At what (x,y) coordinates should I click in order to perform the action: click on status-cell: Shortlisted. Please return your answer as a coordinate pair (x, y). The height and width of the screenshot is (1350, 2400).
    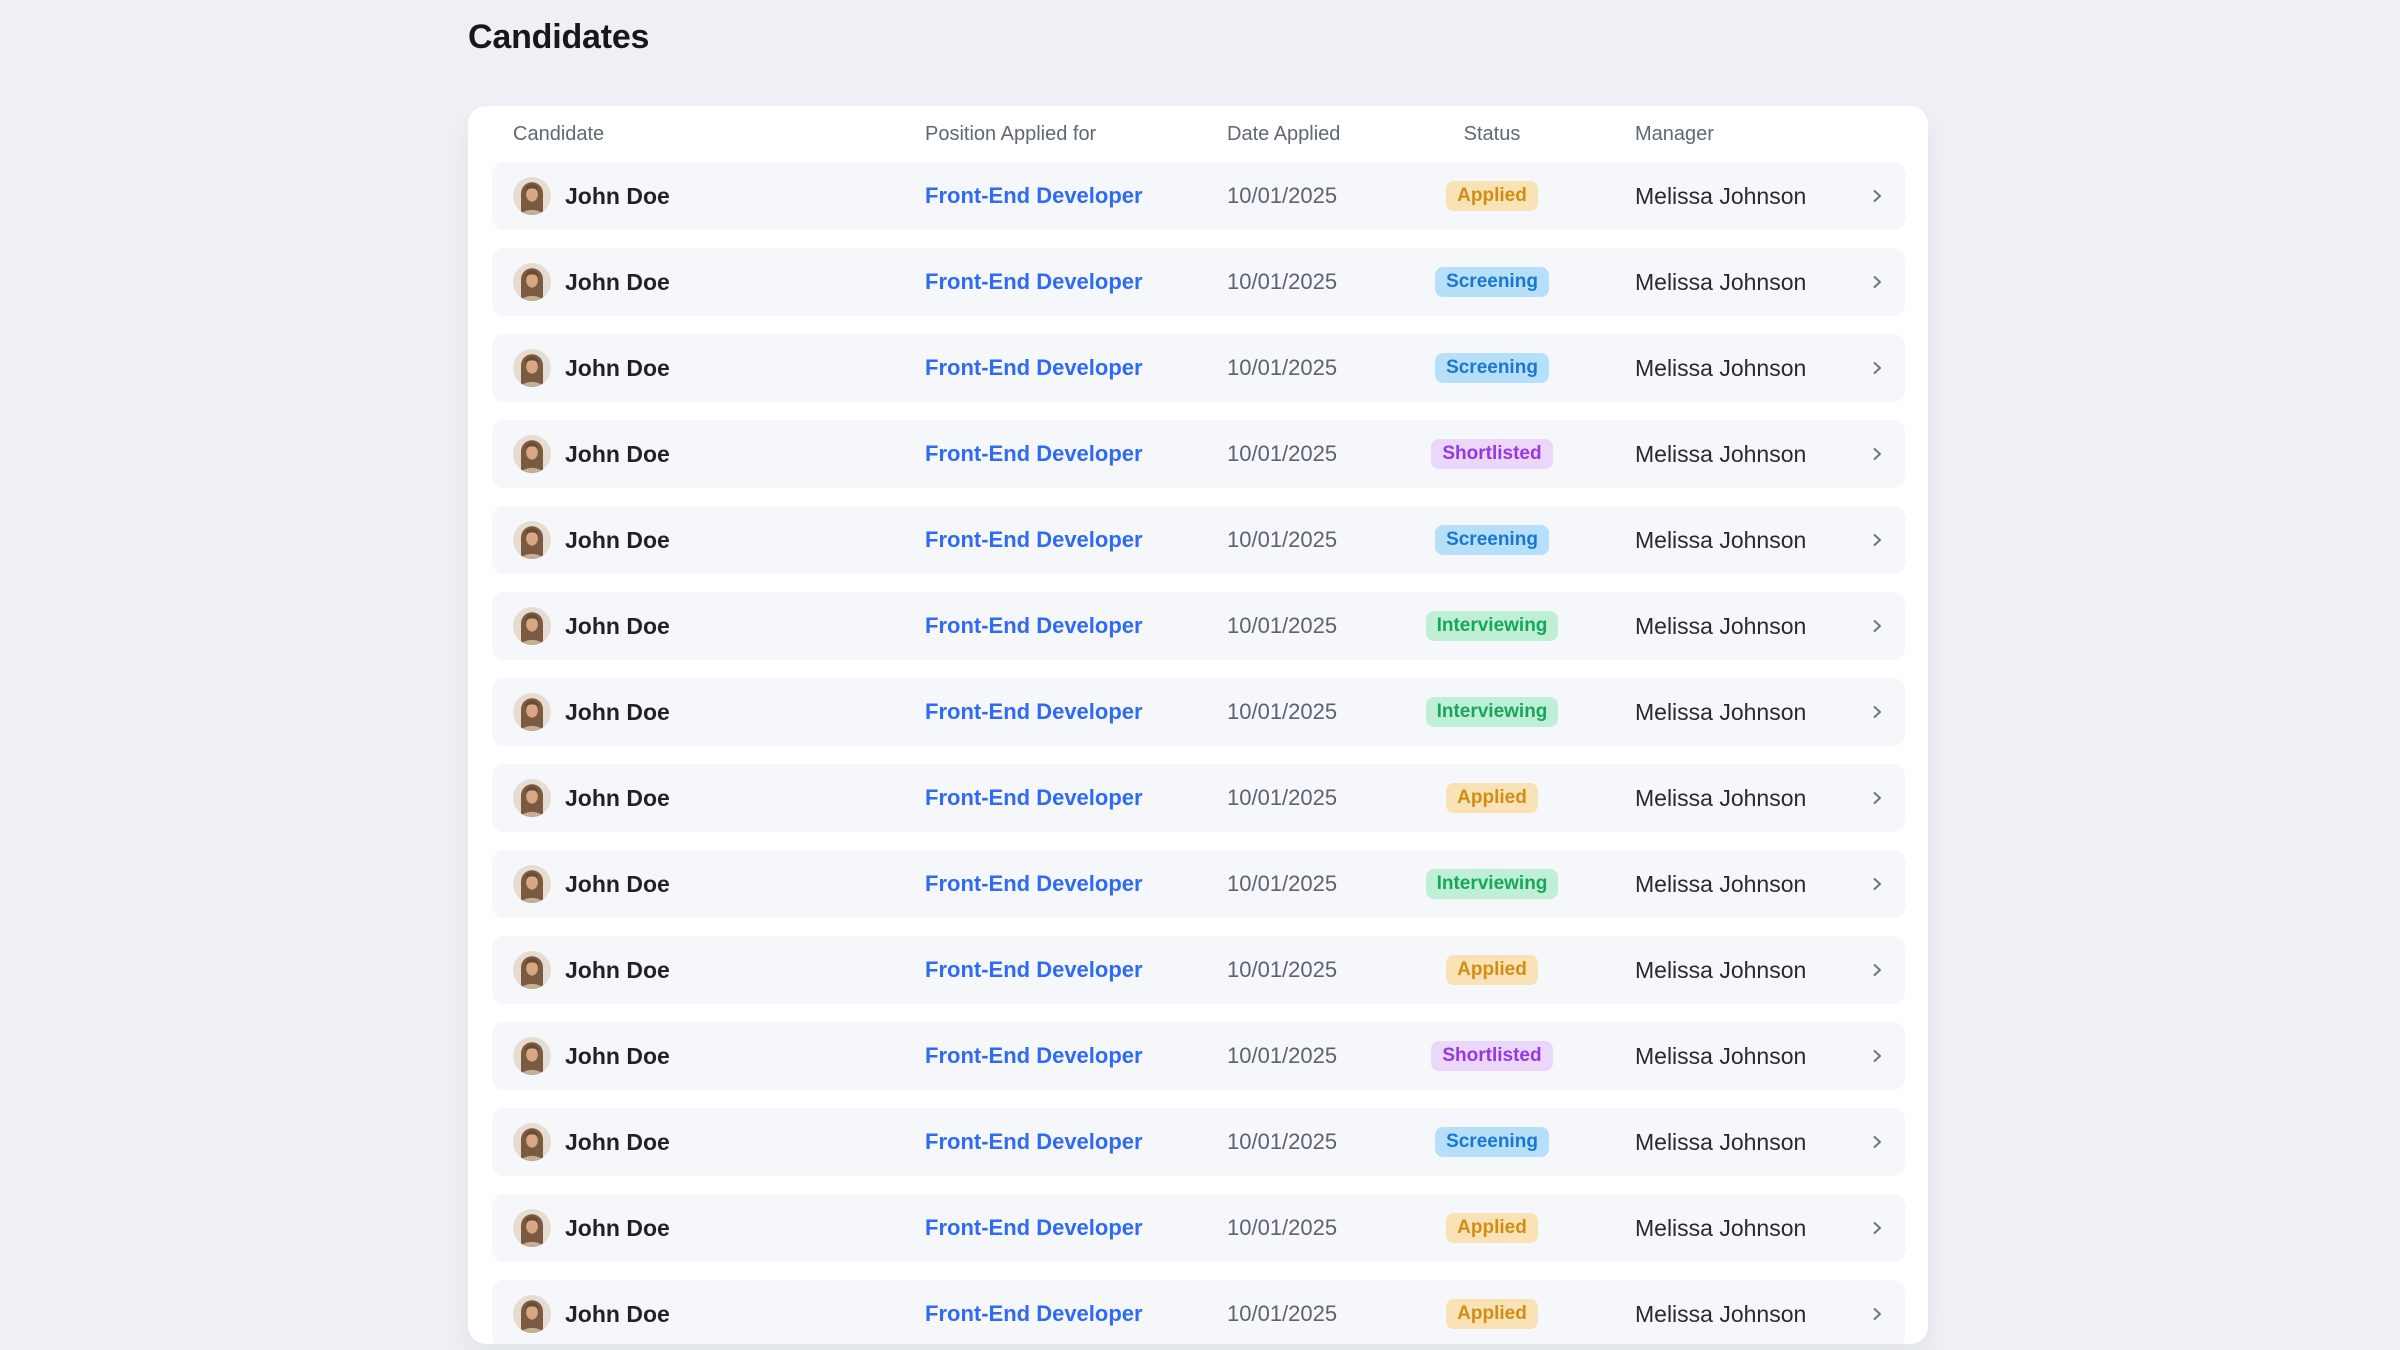
    Looking at the image, I should click on (1492, 454).